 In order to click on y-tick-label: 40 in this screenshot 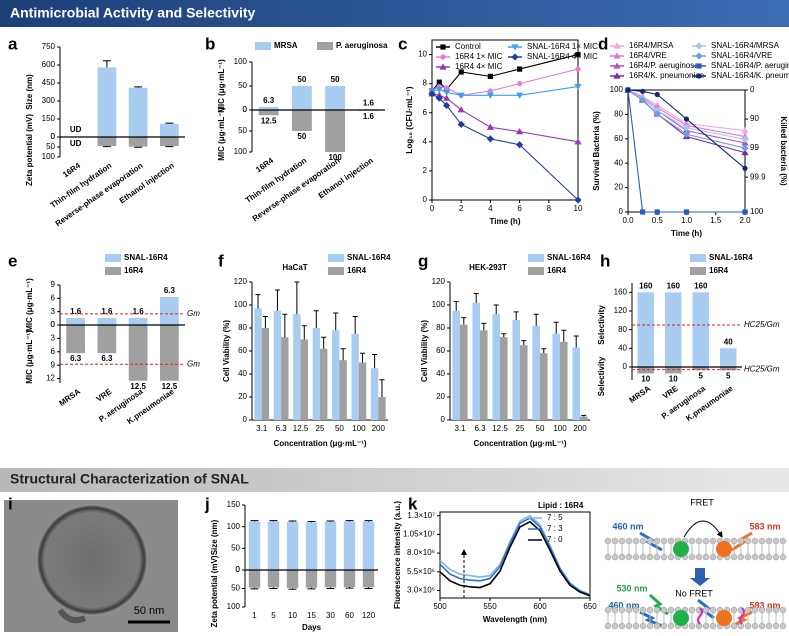, I will do `click(622, 347)`.